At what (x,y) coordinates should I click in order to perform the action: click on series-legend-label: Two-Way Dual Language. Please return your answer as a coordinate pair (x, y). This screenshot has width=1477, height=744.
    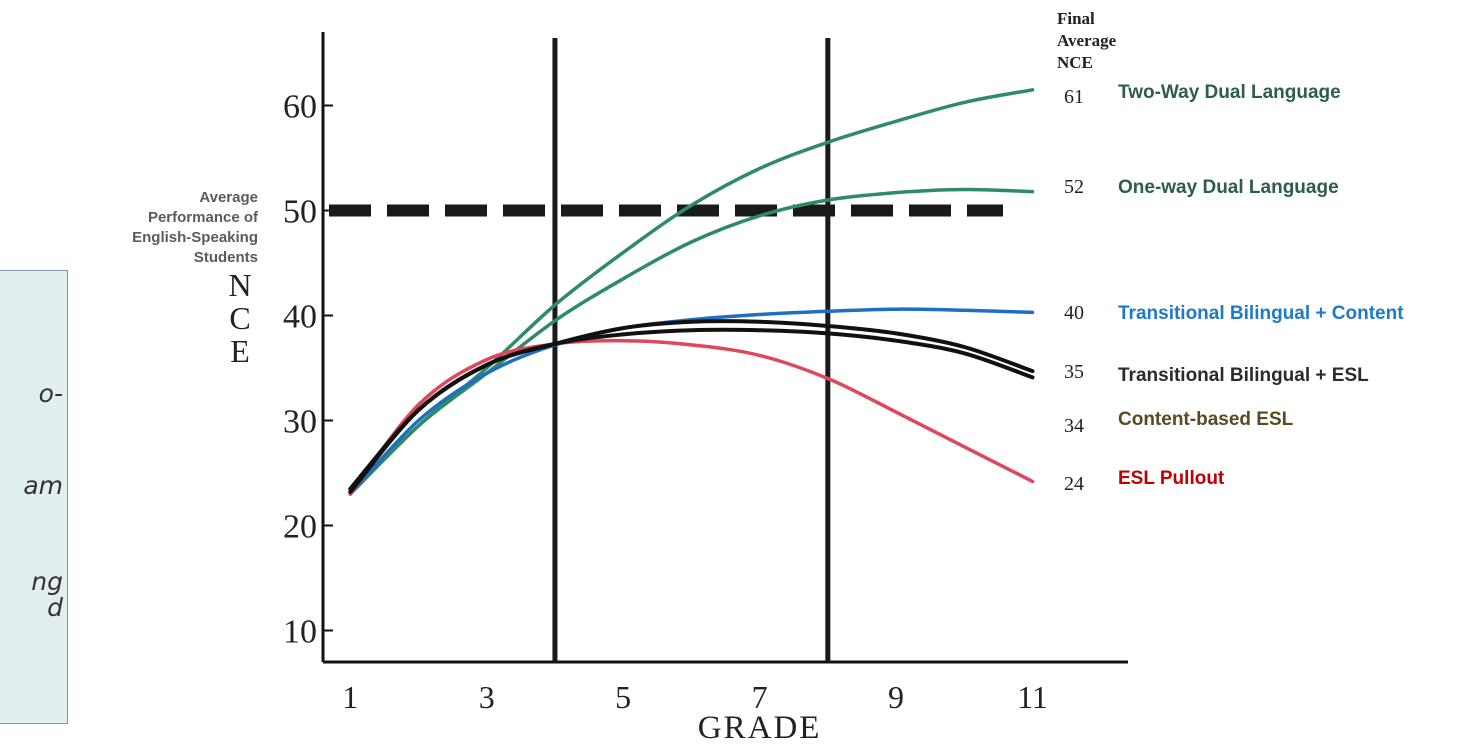
    Looking at the image, I should click on (1229, 92).